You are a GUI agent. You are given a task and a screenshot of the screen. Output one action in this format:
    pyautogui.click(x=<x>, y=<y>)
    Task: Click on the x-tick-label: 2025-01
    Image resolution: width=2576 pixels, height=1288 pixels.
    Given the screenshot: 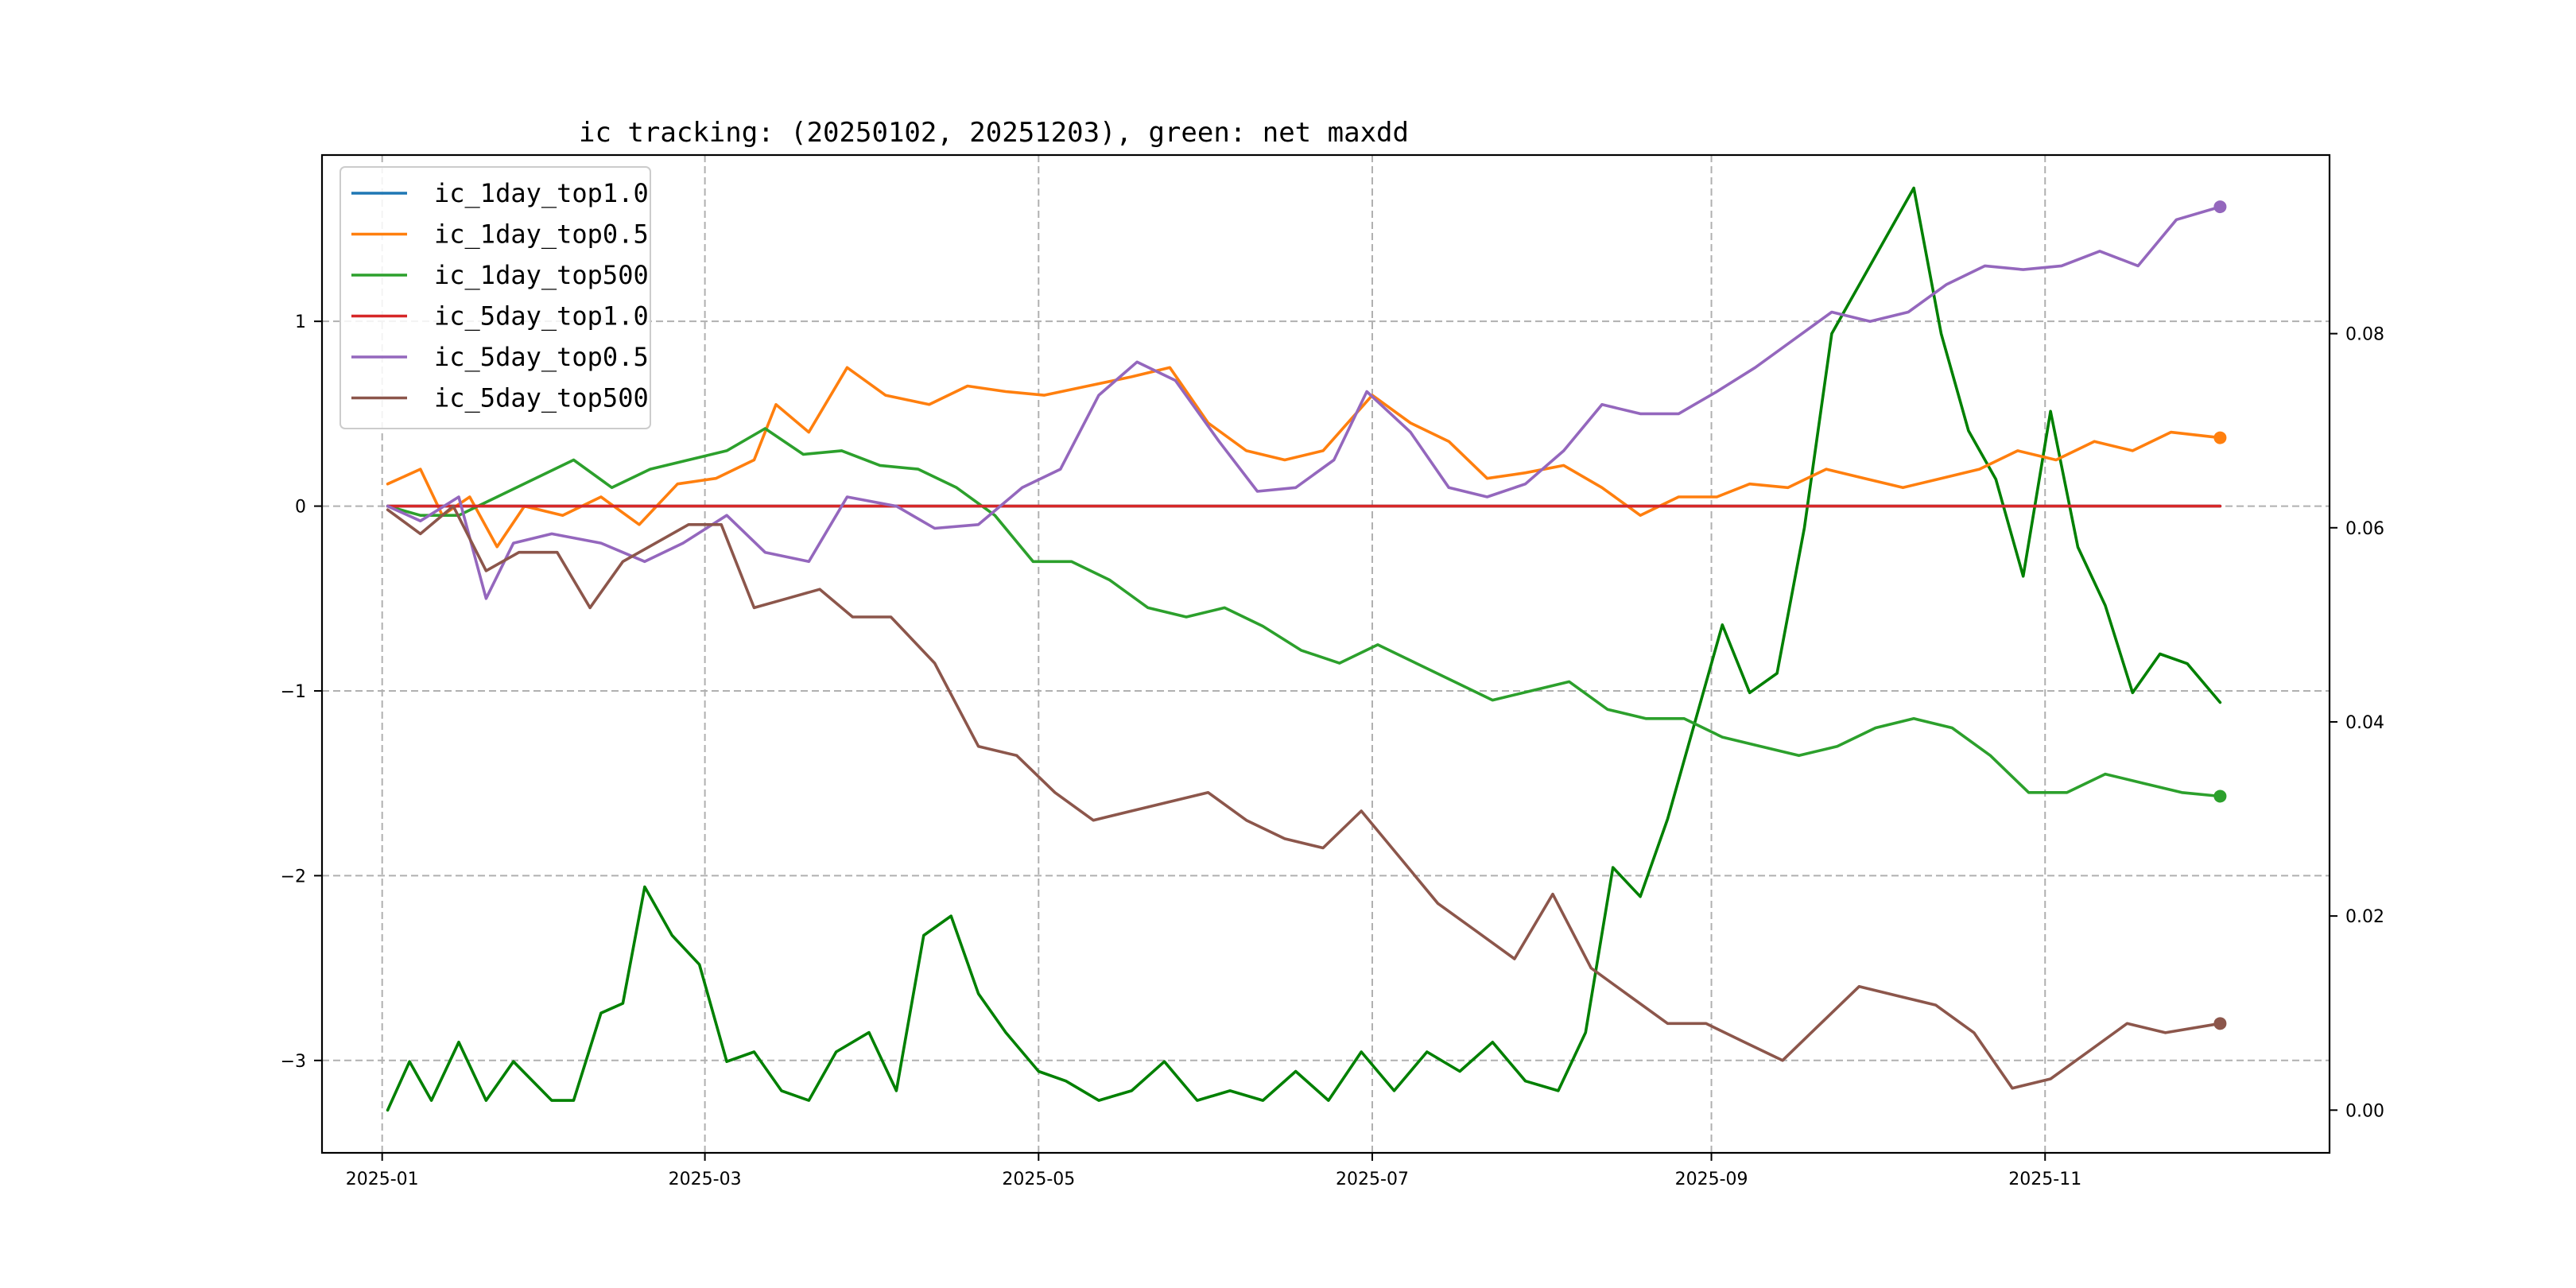 What is the action you would take?
    pyautogui.click(x=383, y=1179)
    